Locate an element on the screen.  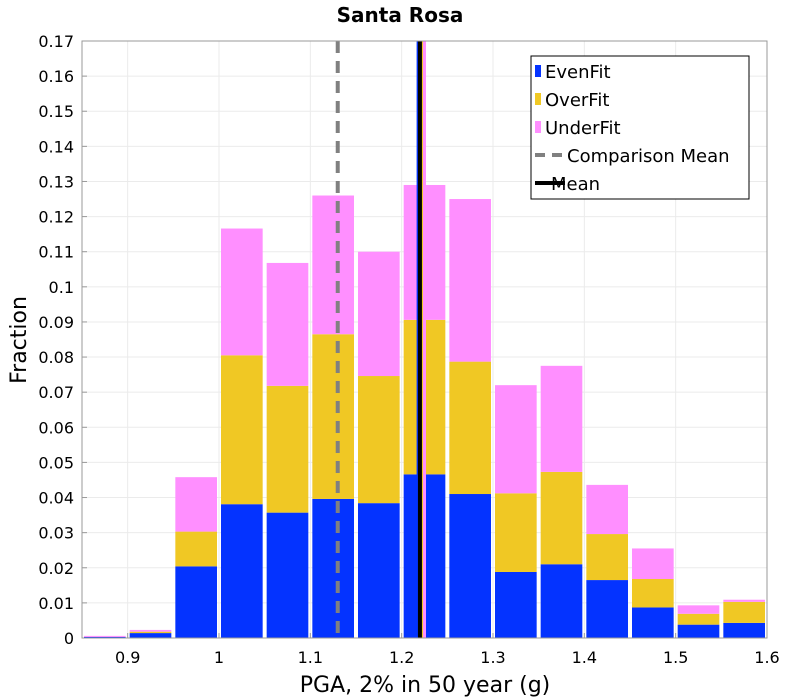
y-tick-label: 0.01 is located at coordinates (56, 603).